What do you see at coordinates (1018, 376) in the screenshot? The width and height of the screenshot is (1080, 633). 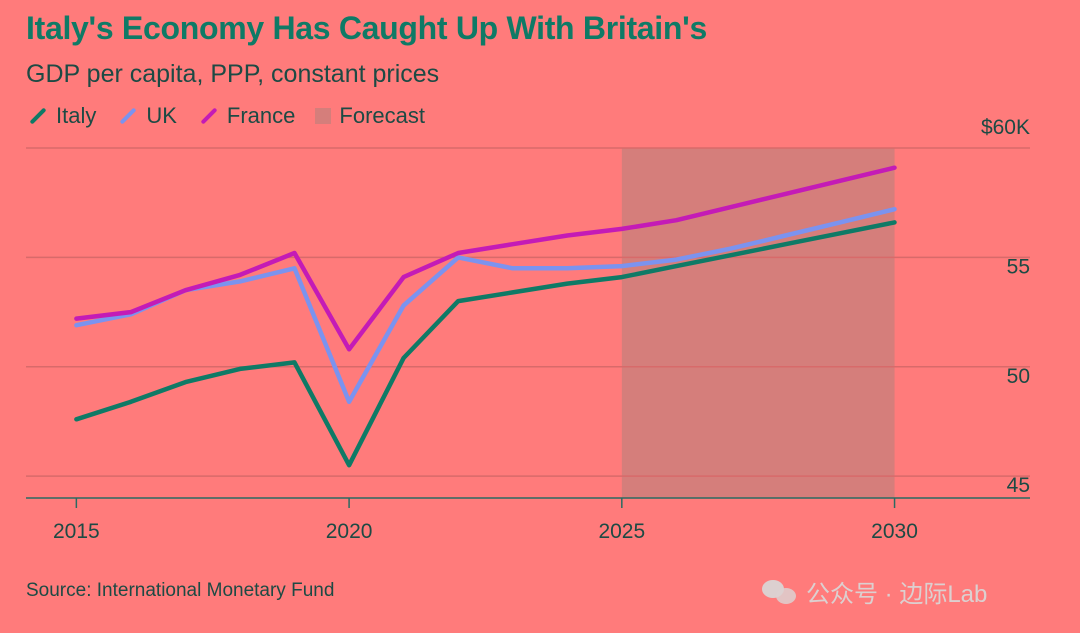 I see `y-tick-label: 50` at bounding box center [1018, 376].